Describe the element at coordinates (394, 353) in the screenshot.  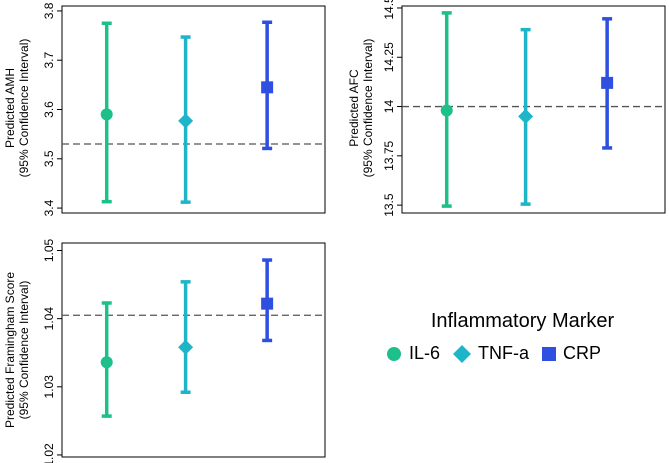
I see `circle-marker-icon` at that location.